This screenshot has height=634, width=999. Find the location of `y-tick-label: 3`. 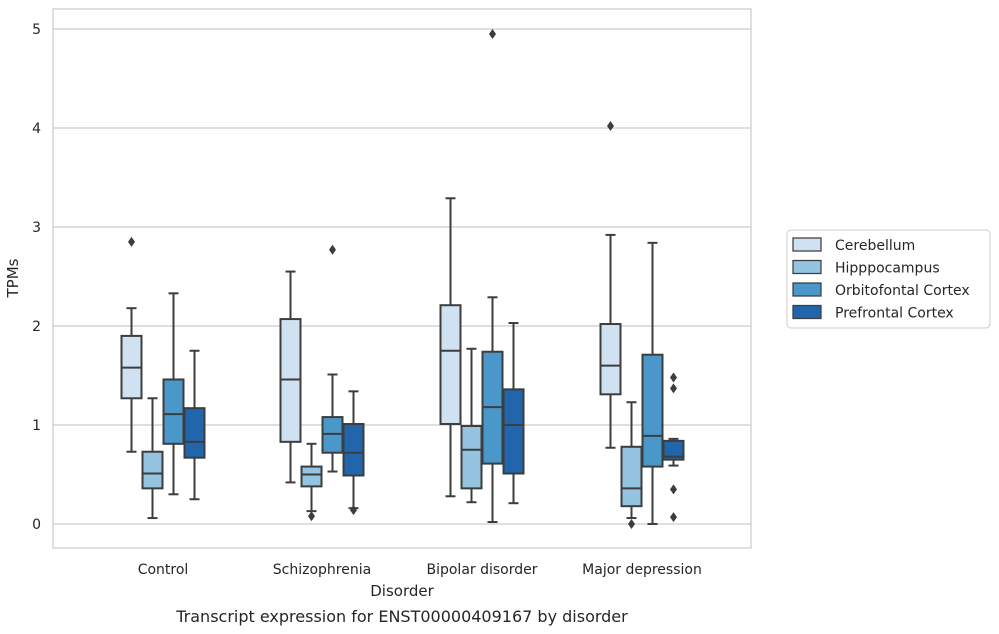

y-tick-label: 3 is located at coordinates (36, 228).